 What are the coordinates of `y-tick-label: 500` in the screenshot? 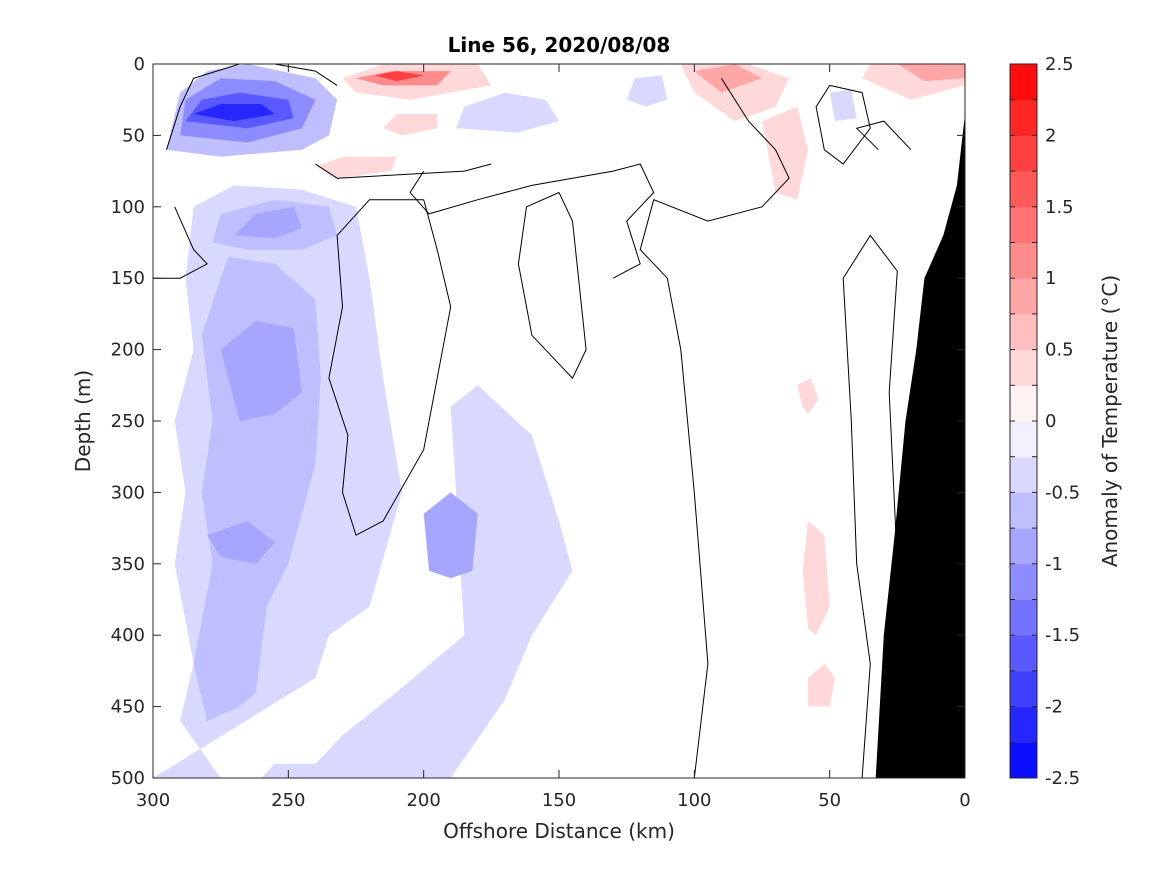 It's located at (128, 778).